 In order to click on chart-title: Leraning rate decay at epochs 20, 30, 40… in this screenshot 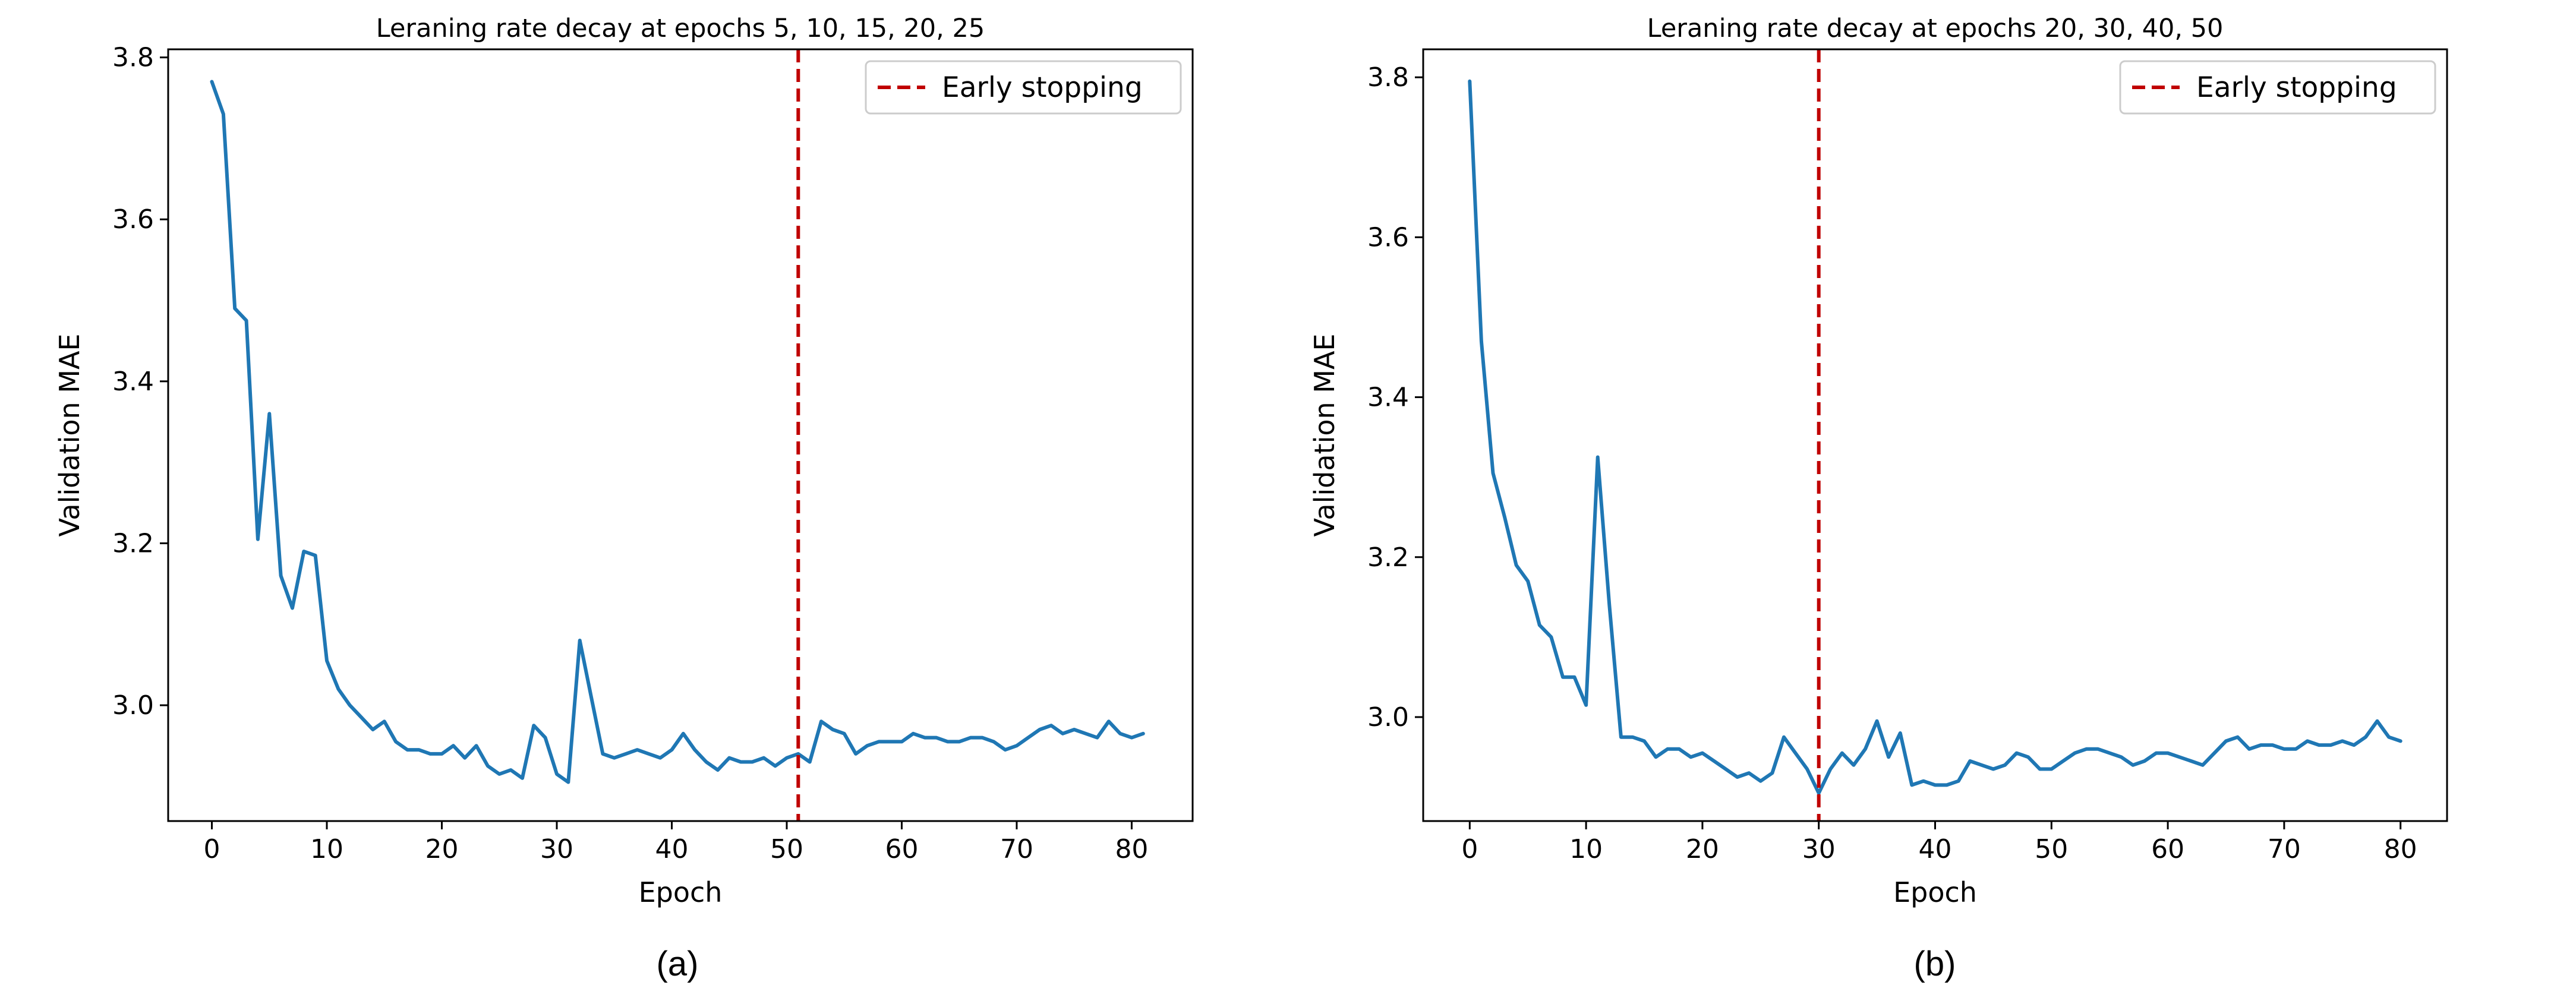, I will do `click(1936, 28)`.